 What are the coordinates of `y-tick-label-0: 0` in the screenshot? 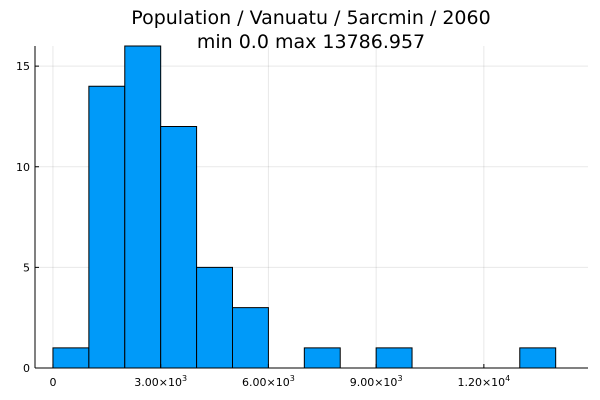 It's located at (26, 368).